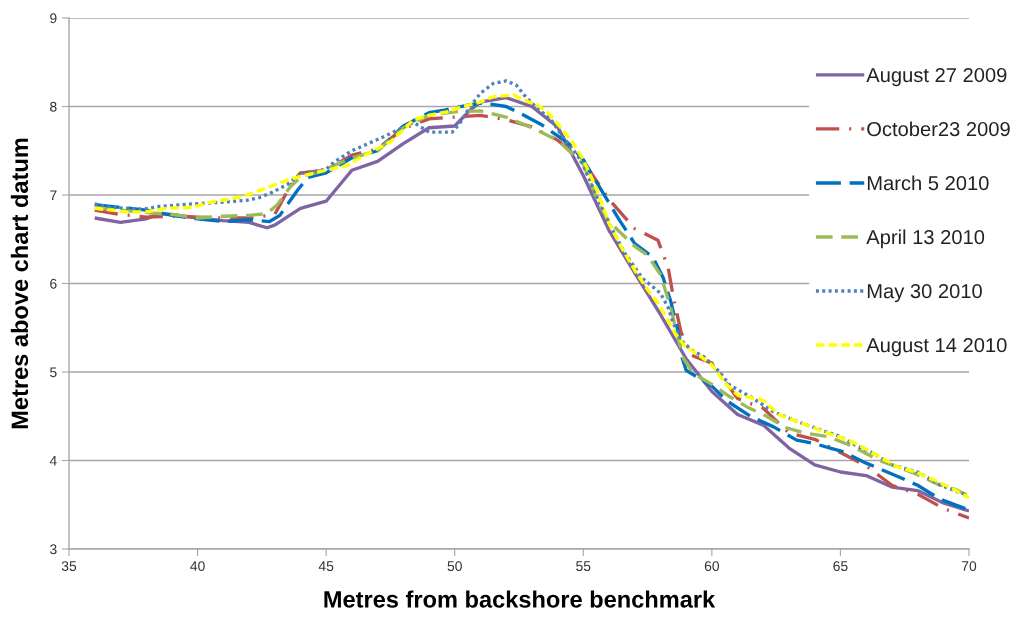 This screenshot has height=618, width=1026. I want to click on y-tick-label: 4, so click(53, 460).